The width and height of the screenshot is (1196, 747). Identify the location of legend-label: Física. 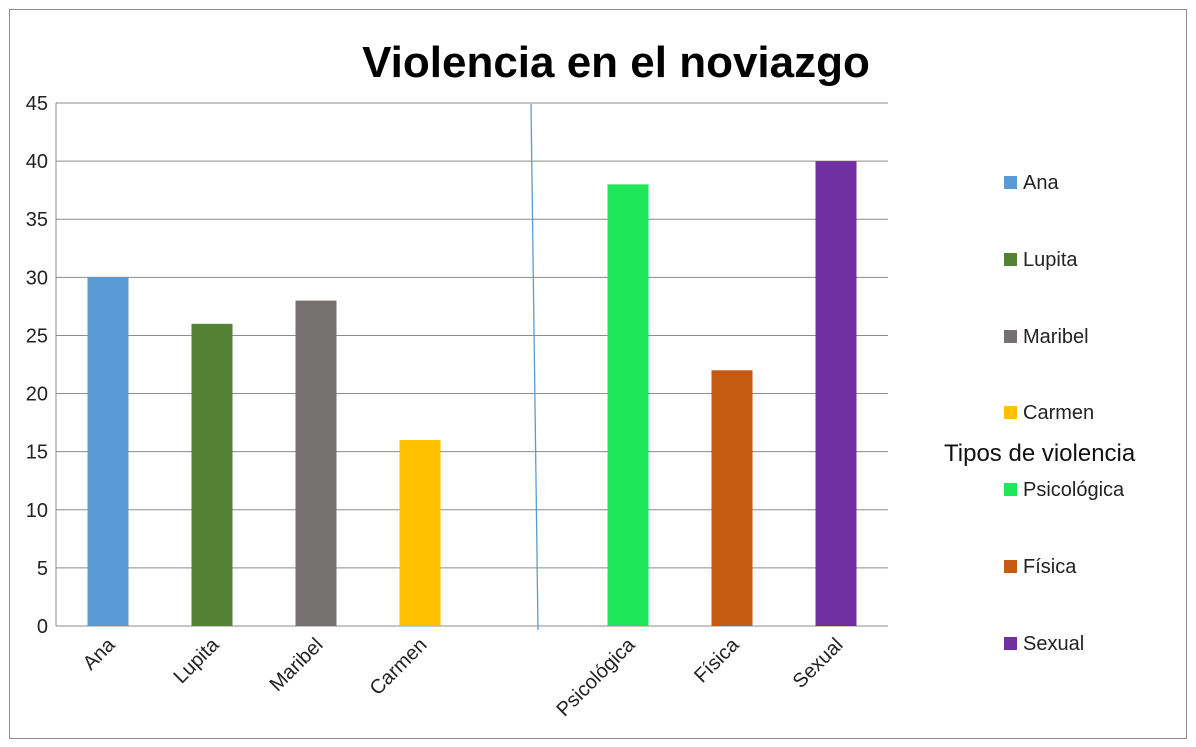
(1050, 567).